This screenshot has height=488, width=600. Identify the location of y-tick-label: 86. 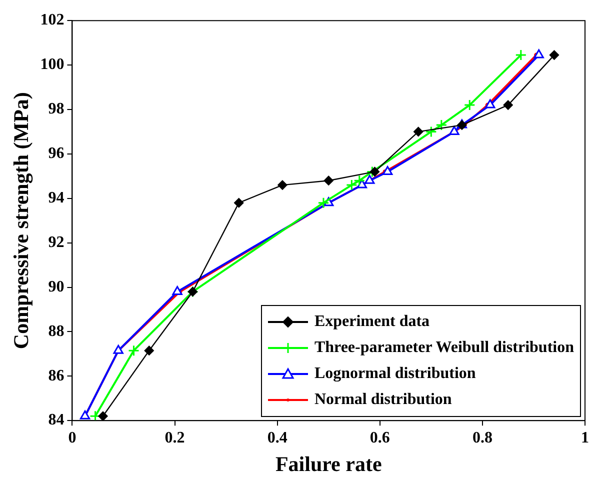
(56, 375).